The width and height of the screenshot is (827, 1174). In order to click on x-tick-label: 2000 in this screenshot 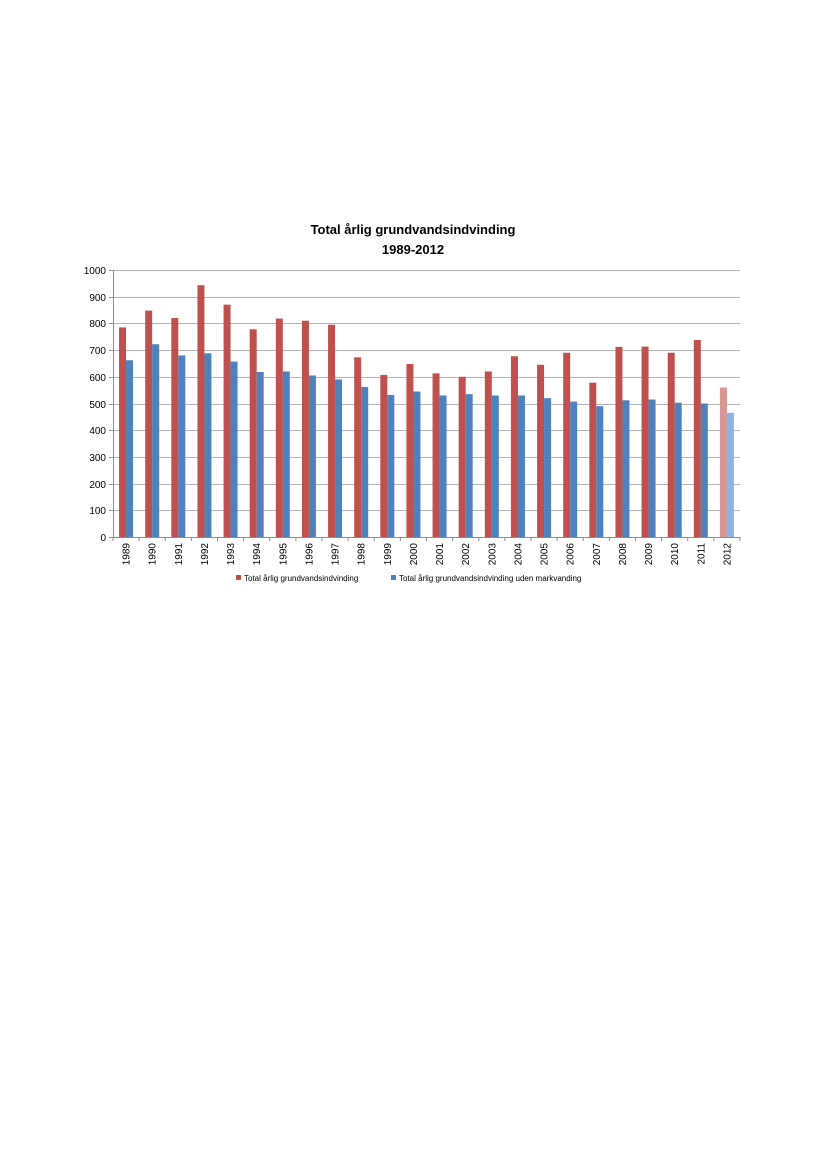, I will do `click(414, 554)`.